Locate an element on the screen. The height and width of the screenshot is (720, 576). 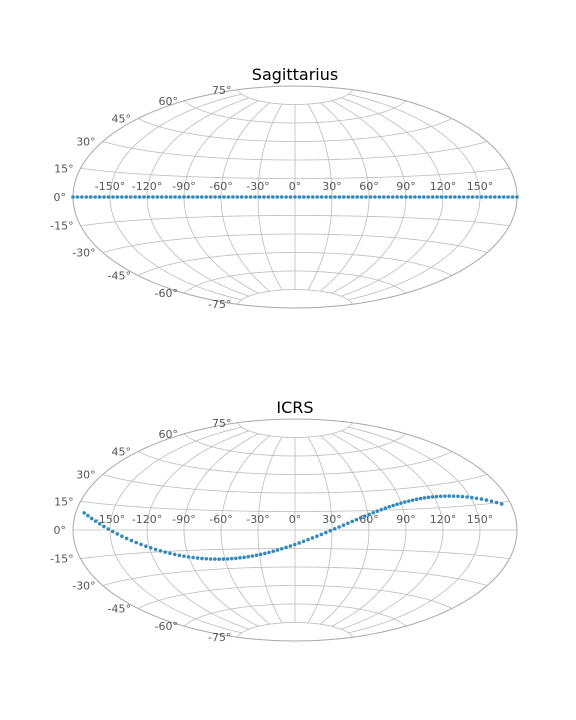
x-tick-label: -60° is located at coordinates (220, 519).